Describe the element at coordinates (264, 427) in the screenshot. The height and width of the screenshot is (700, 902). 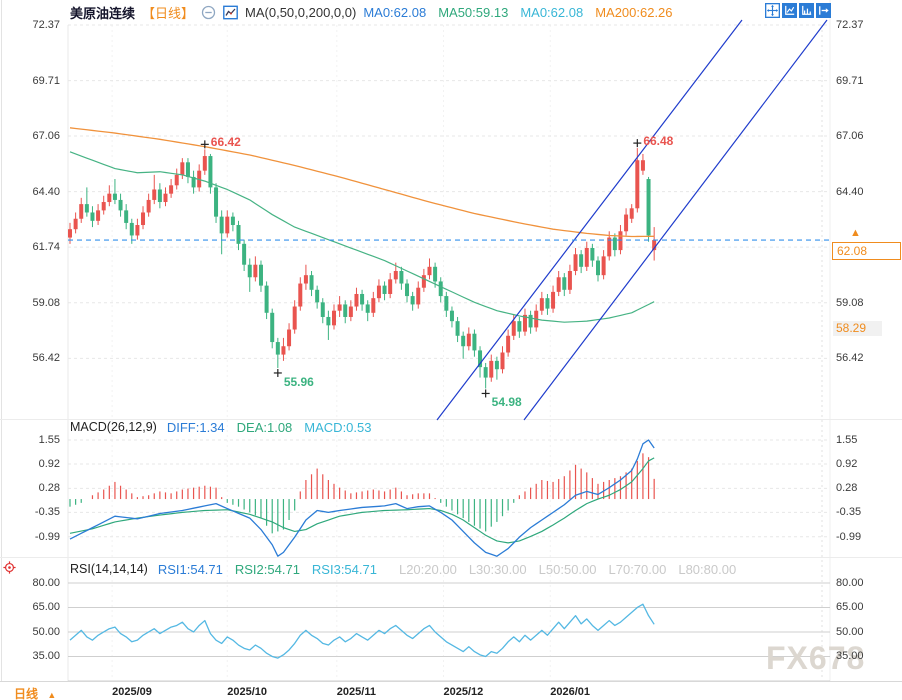
I see `indicator-value: DEA:1.08` at that location.